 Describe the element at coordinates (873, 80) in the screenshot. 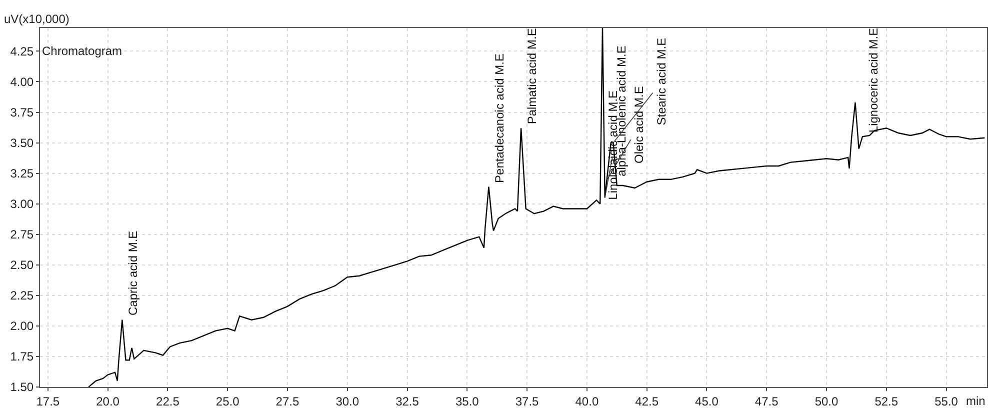

I see `annotation: Lignoceric acid M.E` at that location.